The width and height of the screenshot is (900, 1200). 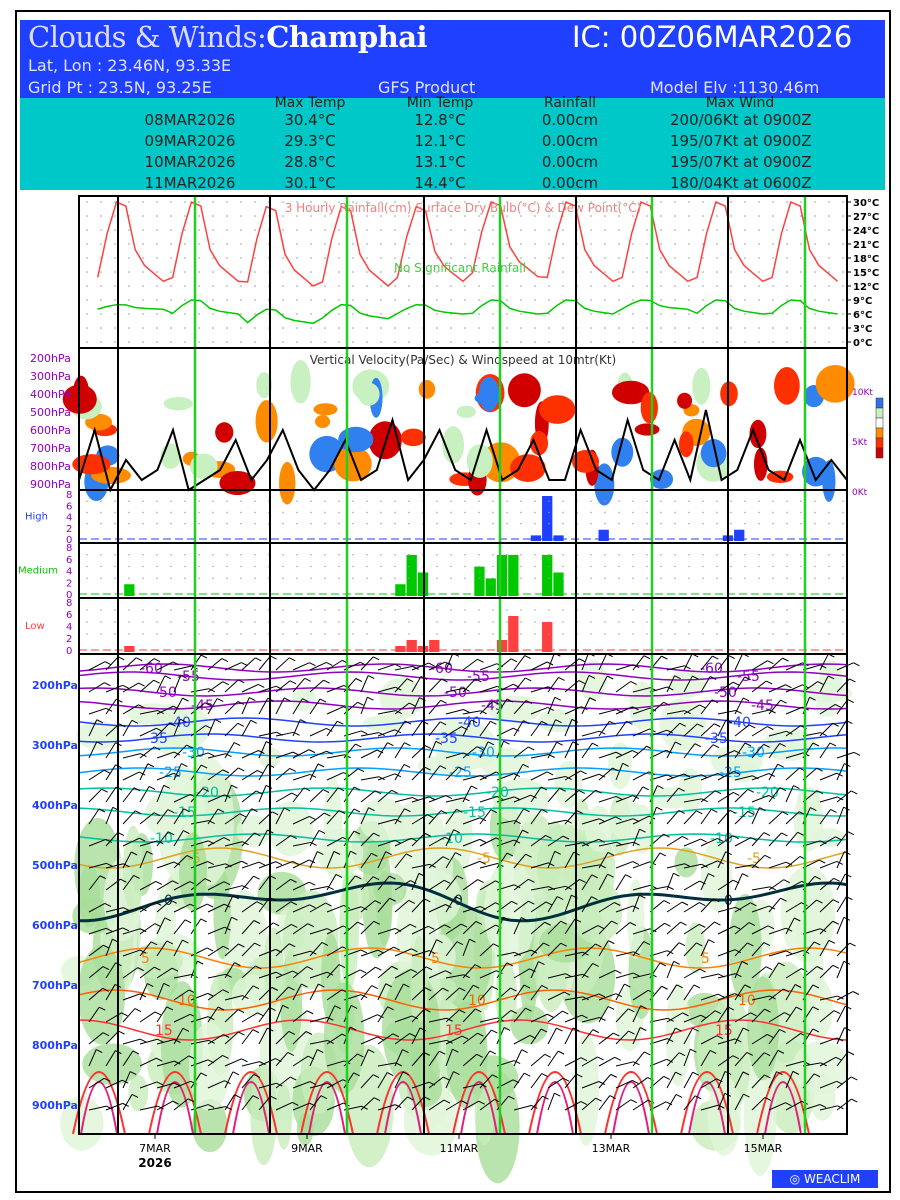 I want to click on cloud-bar, so click(x=411, y=646).